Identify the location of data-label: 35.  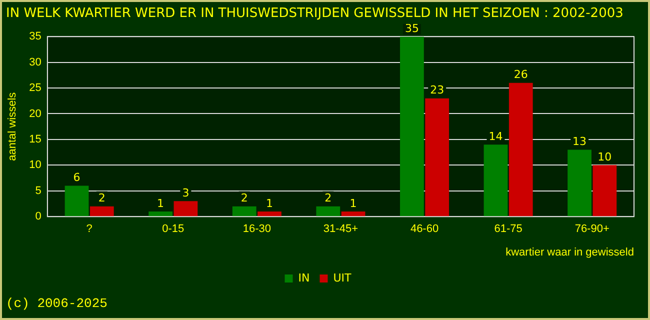
(411, 28).